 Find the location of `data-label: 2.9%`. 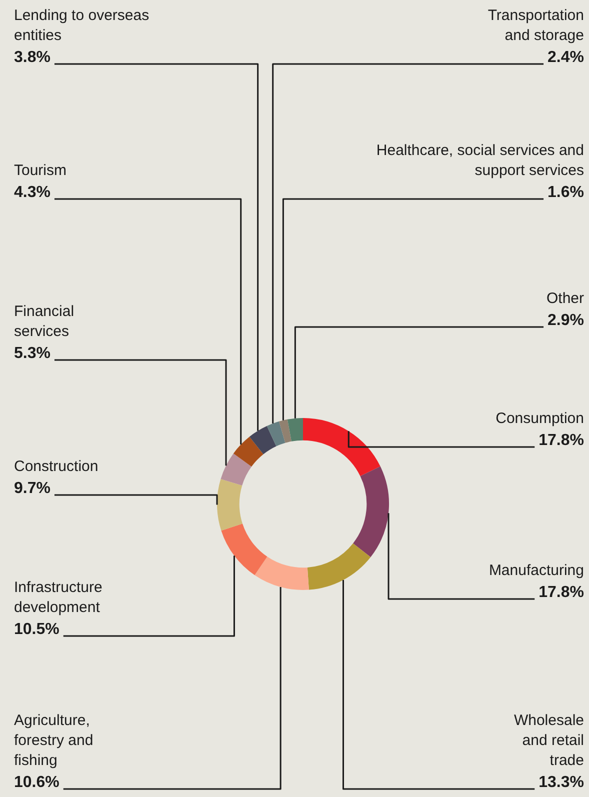

data-label: 2.9% is located at coordinates (566, 320).